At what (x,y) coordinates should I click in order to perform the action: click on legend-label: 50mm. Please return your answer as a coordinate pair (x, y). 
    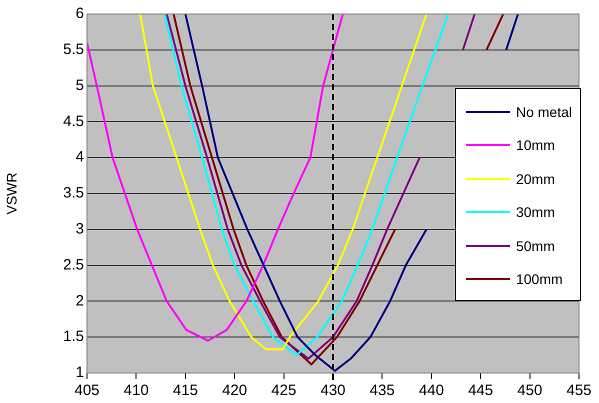
    Looking at the image, I should click on (535, 246).